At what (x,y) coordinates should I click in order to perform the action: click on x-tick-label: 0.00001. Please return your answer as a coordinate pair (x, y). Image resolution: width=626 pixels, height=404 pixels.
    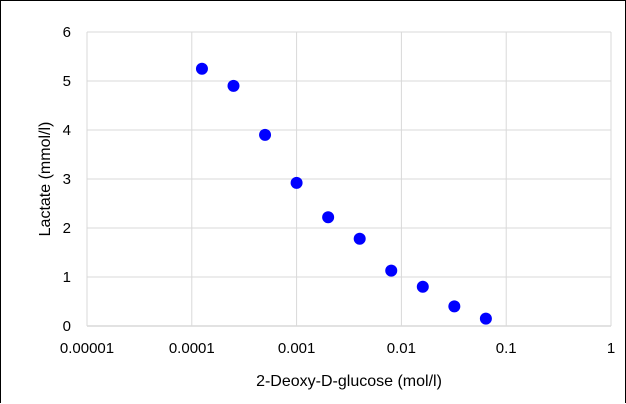
    Looking at the image, I should click on (87, 348).